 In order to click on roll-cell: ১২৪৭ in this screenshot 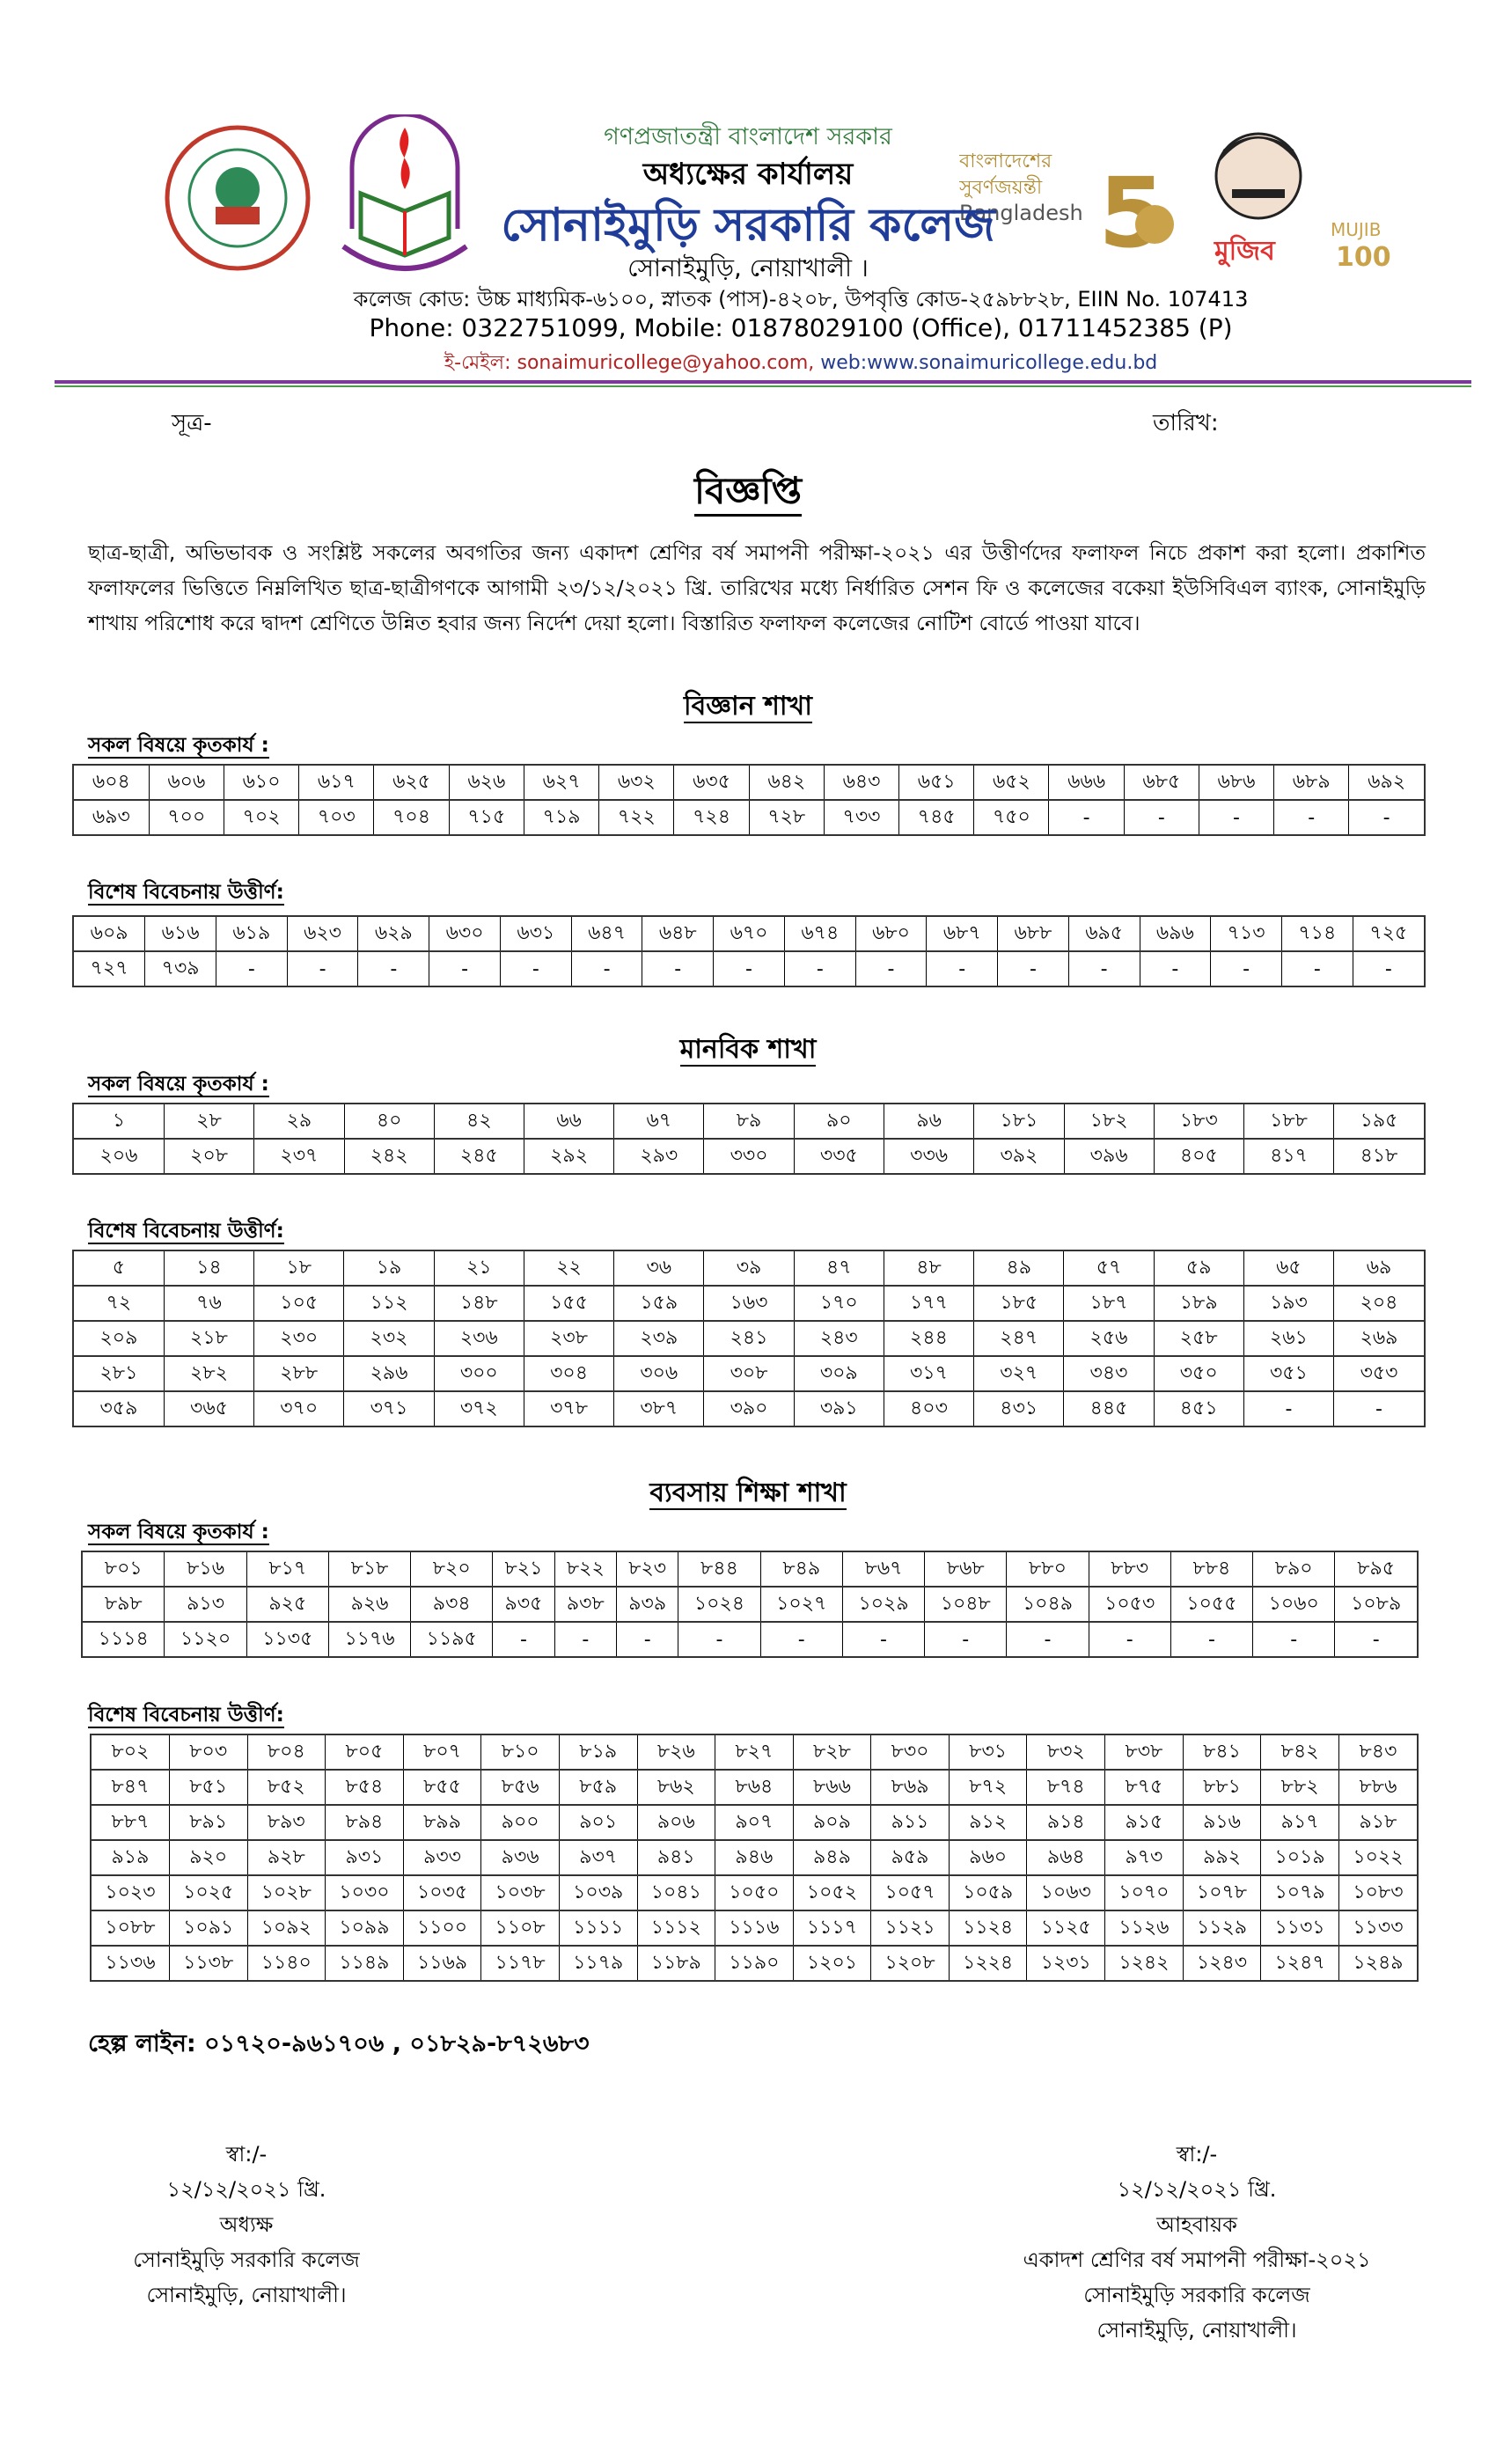, I will do `click(1299, 1963)`.